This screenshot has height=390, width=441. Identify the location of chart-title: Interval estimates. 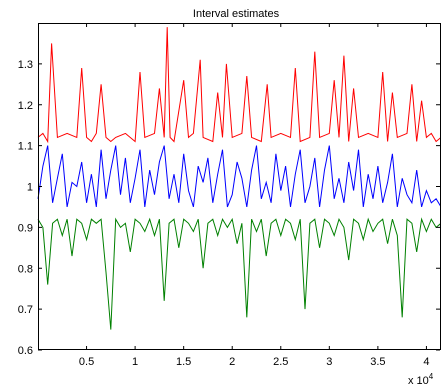
(236, 14).